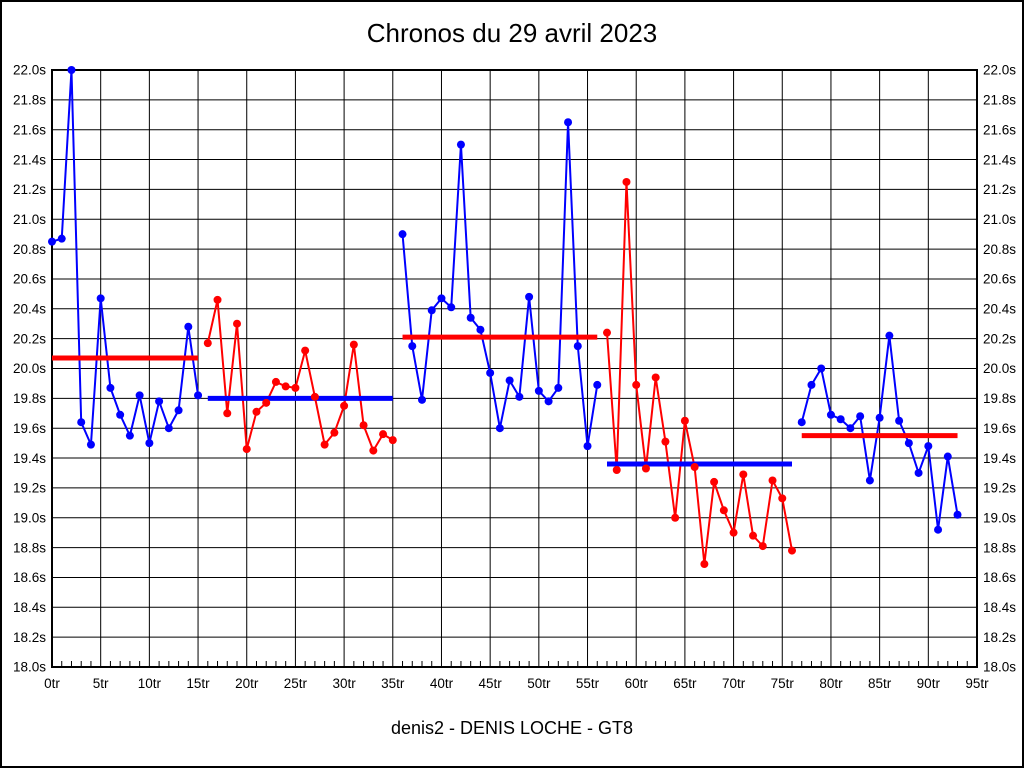 This screenshot has width=1024, height=768. I want to click on x-tick-label: 5tr, so click(101, 683).